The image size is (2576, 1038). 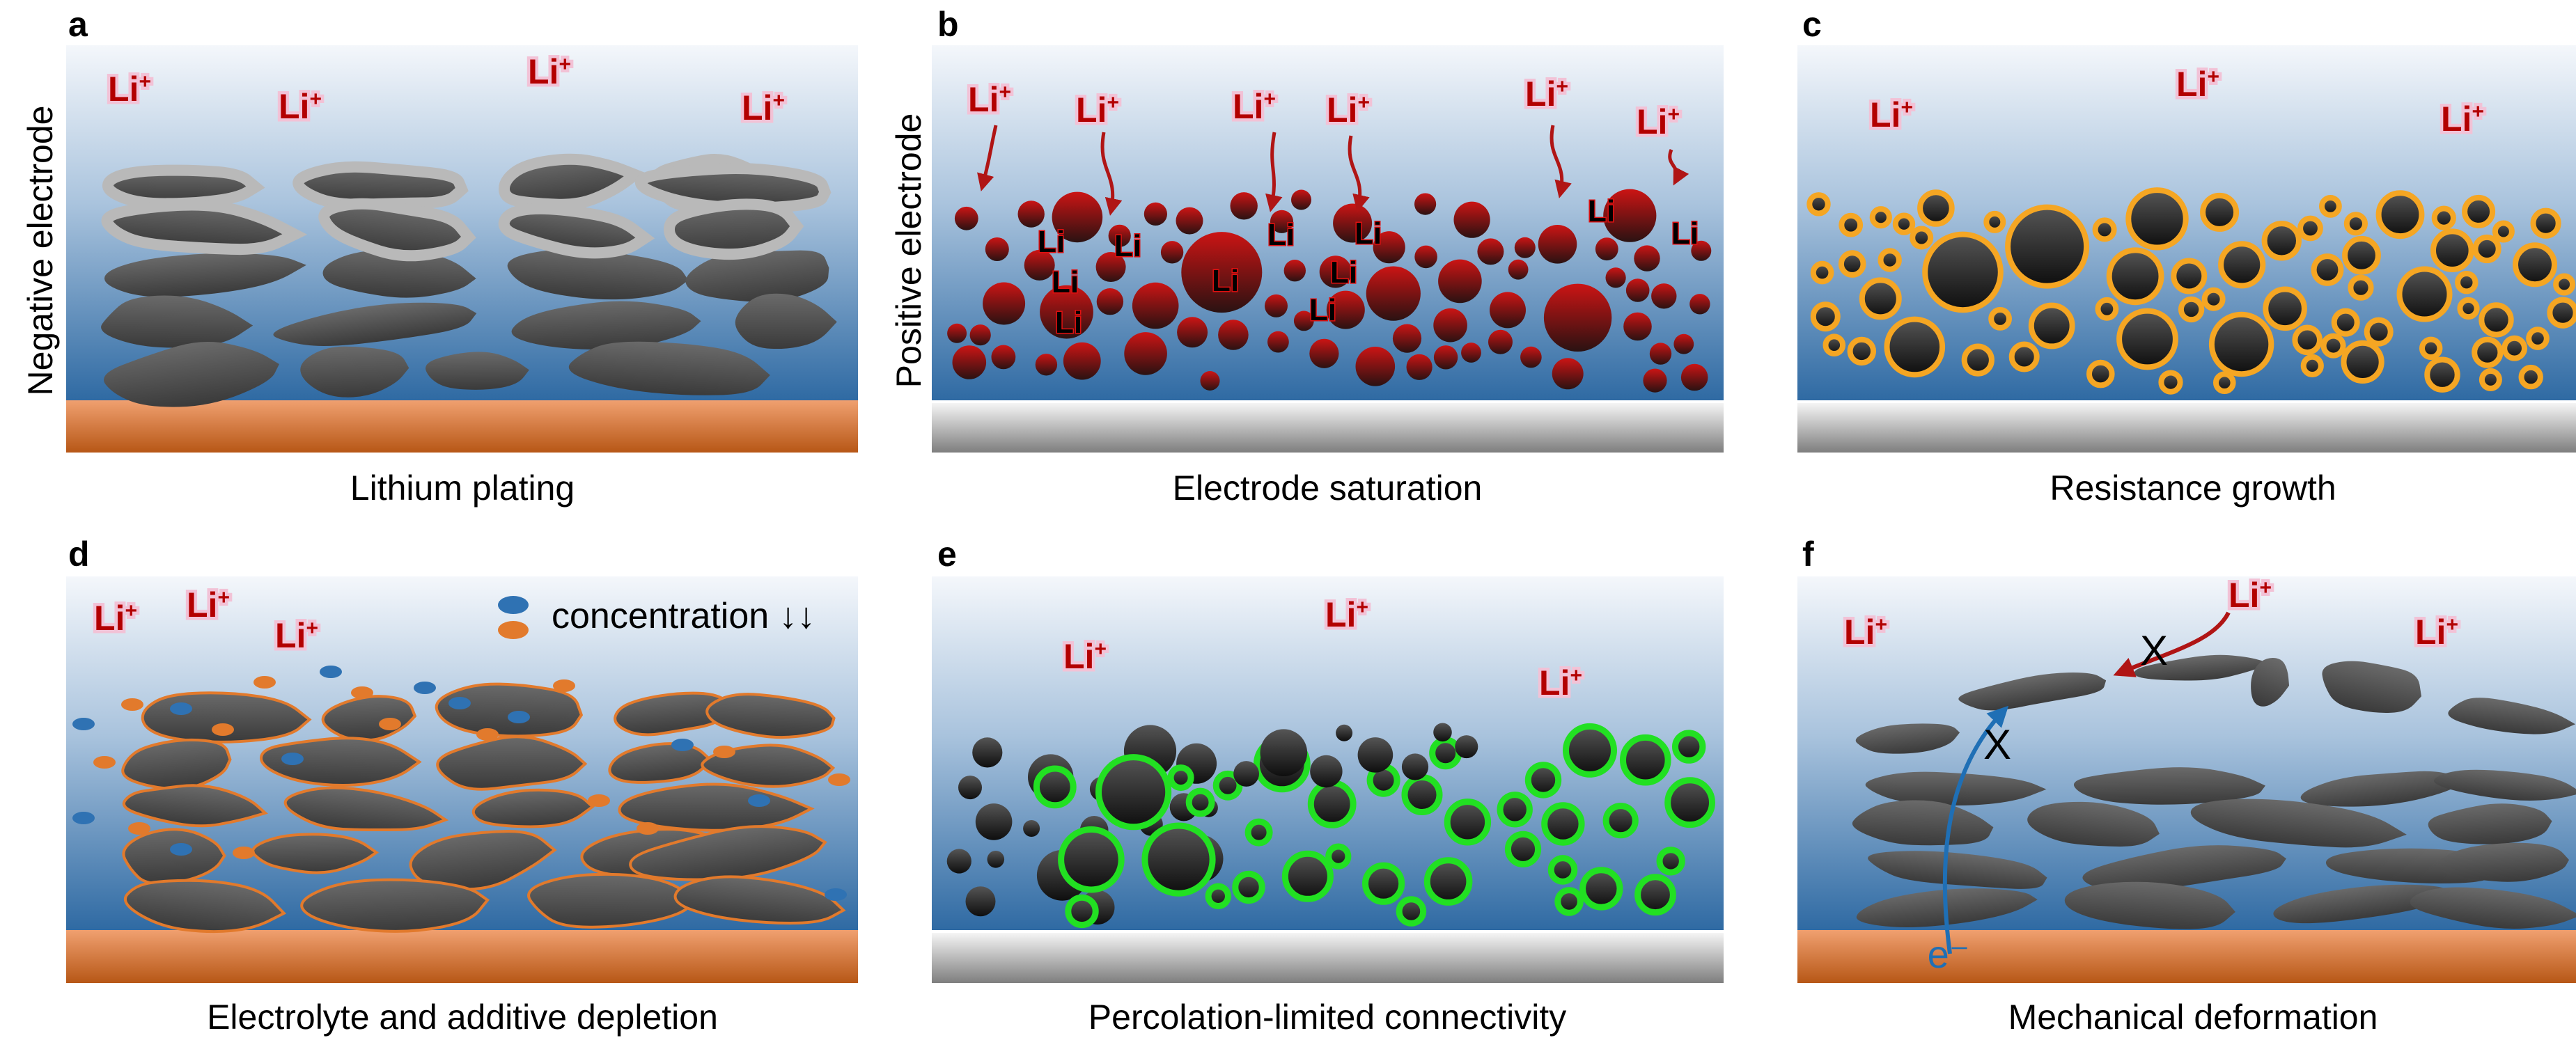 I want to click on li-insertion-arrow, so click(x=1679, y=167).